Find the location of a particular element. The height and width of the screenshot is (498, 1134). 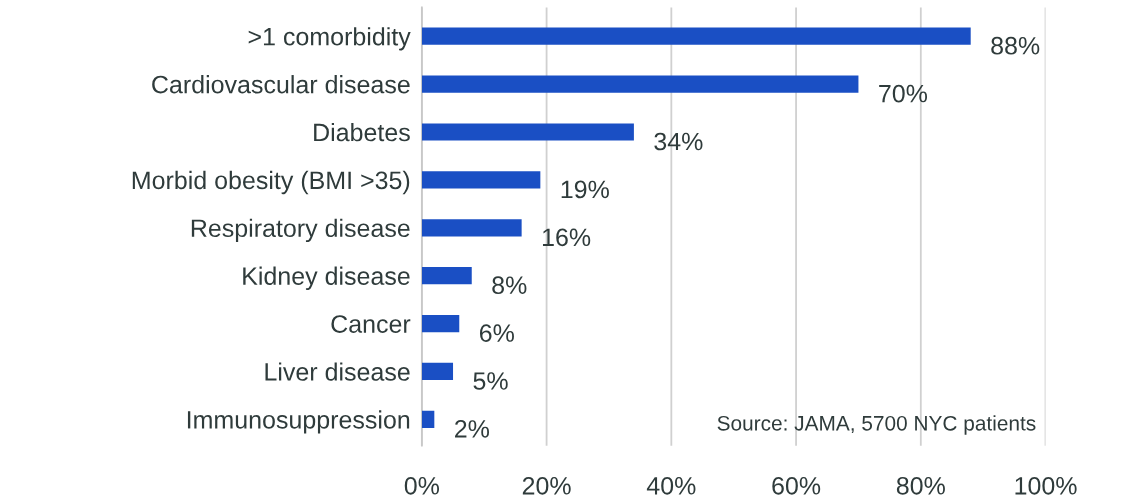

y-tick-label: Kidney disease is located at coordinates (326, 278).